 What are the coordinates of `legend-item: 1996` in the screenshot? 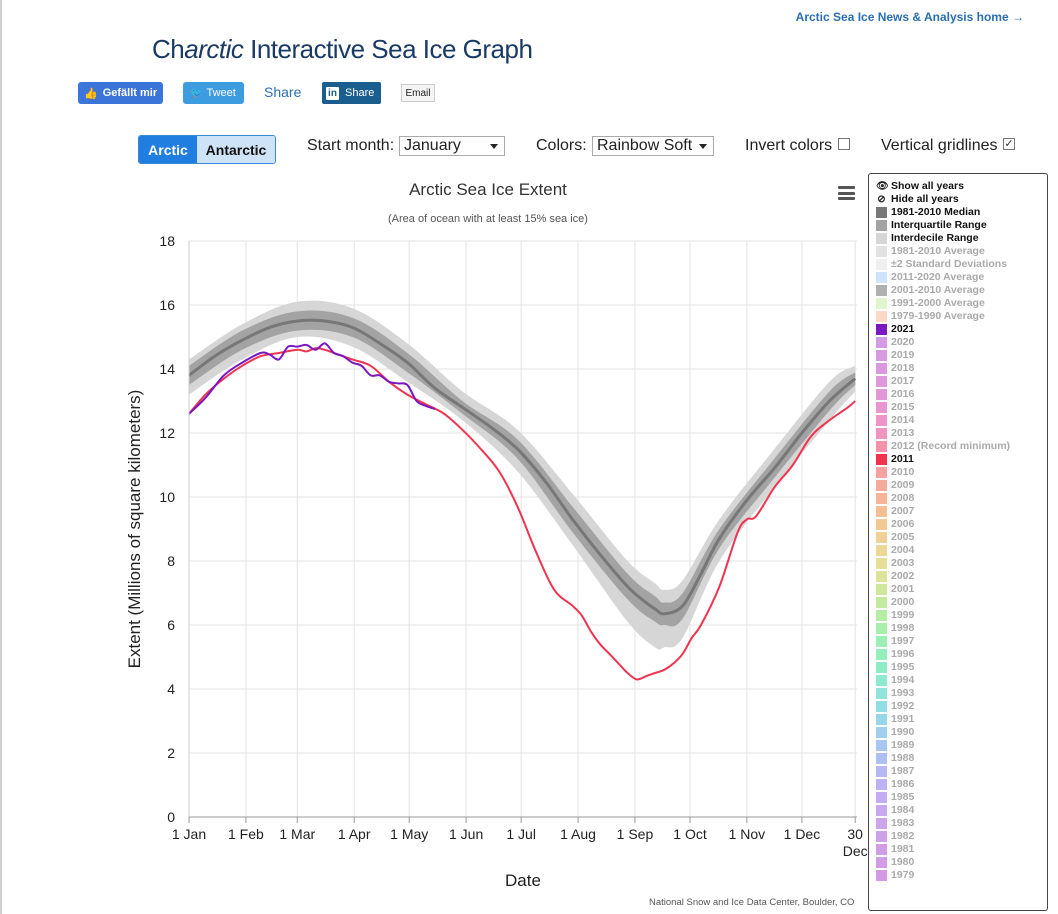 It's located at (895, 654).